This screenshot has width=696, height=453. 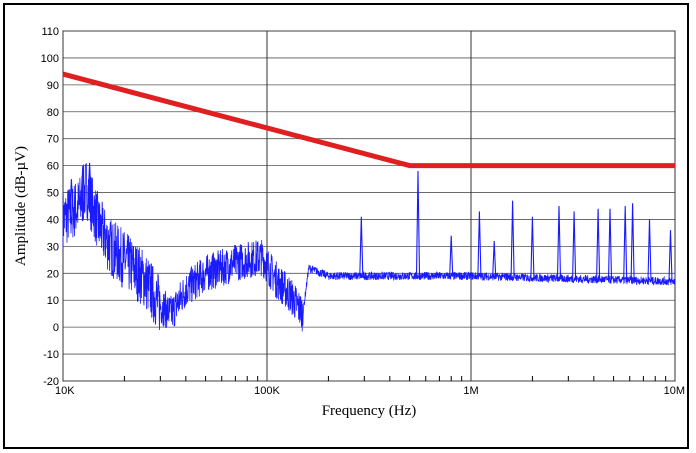 I want to click on y-tick-label: 70, so click(x=53, y=140).